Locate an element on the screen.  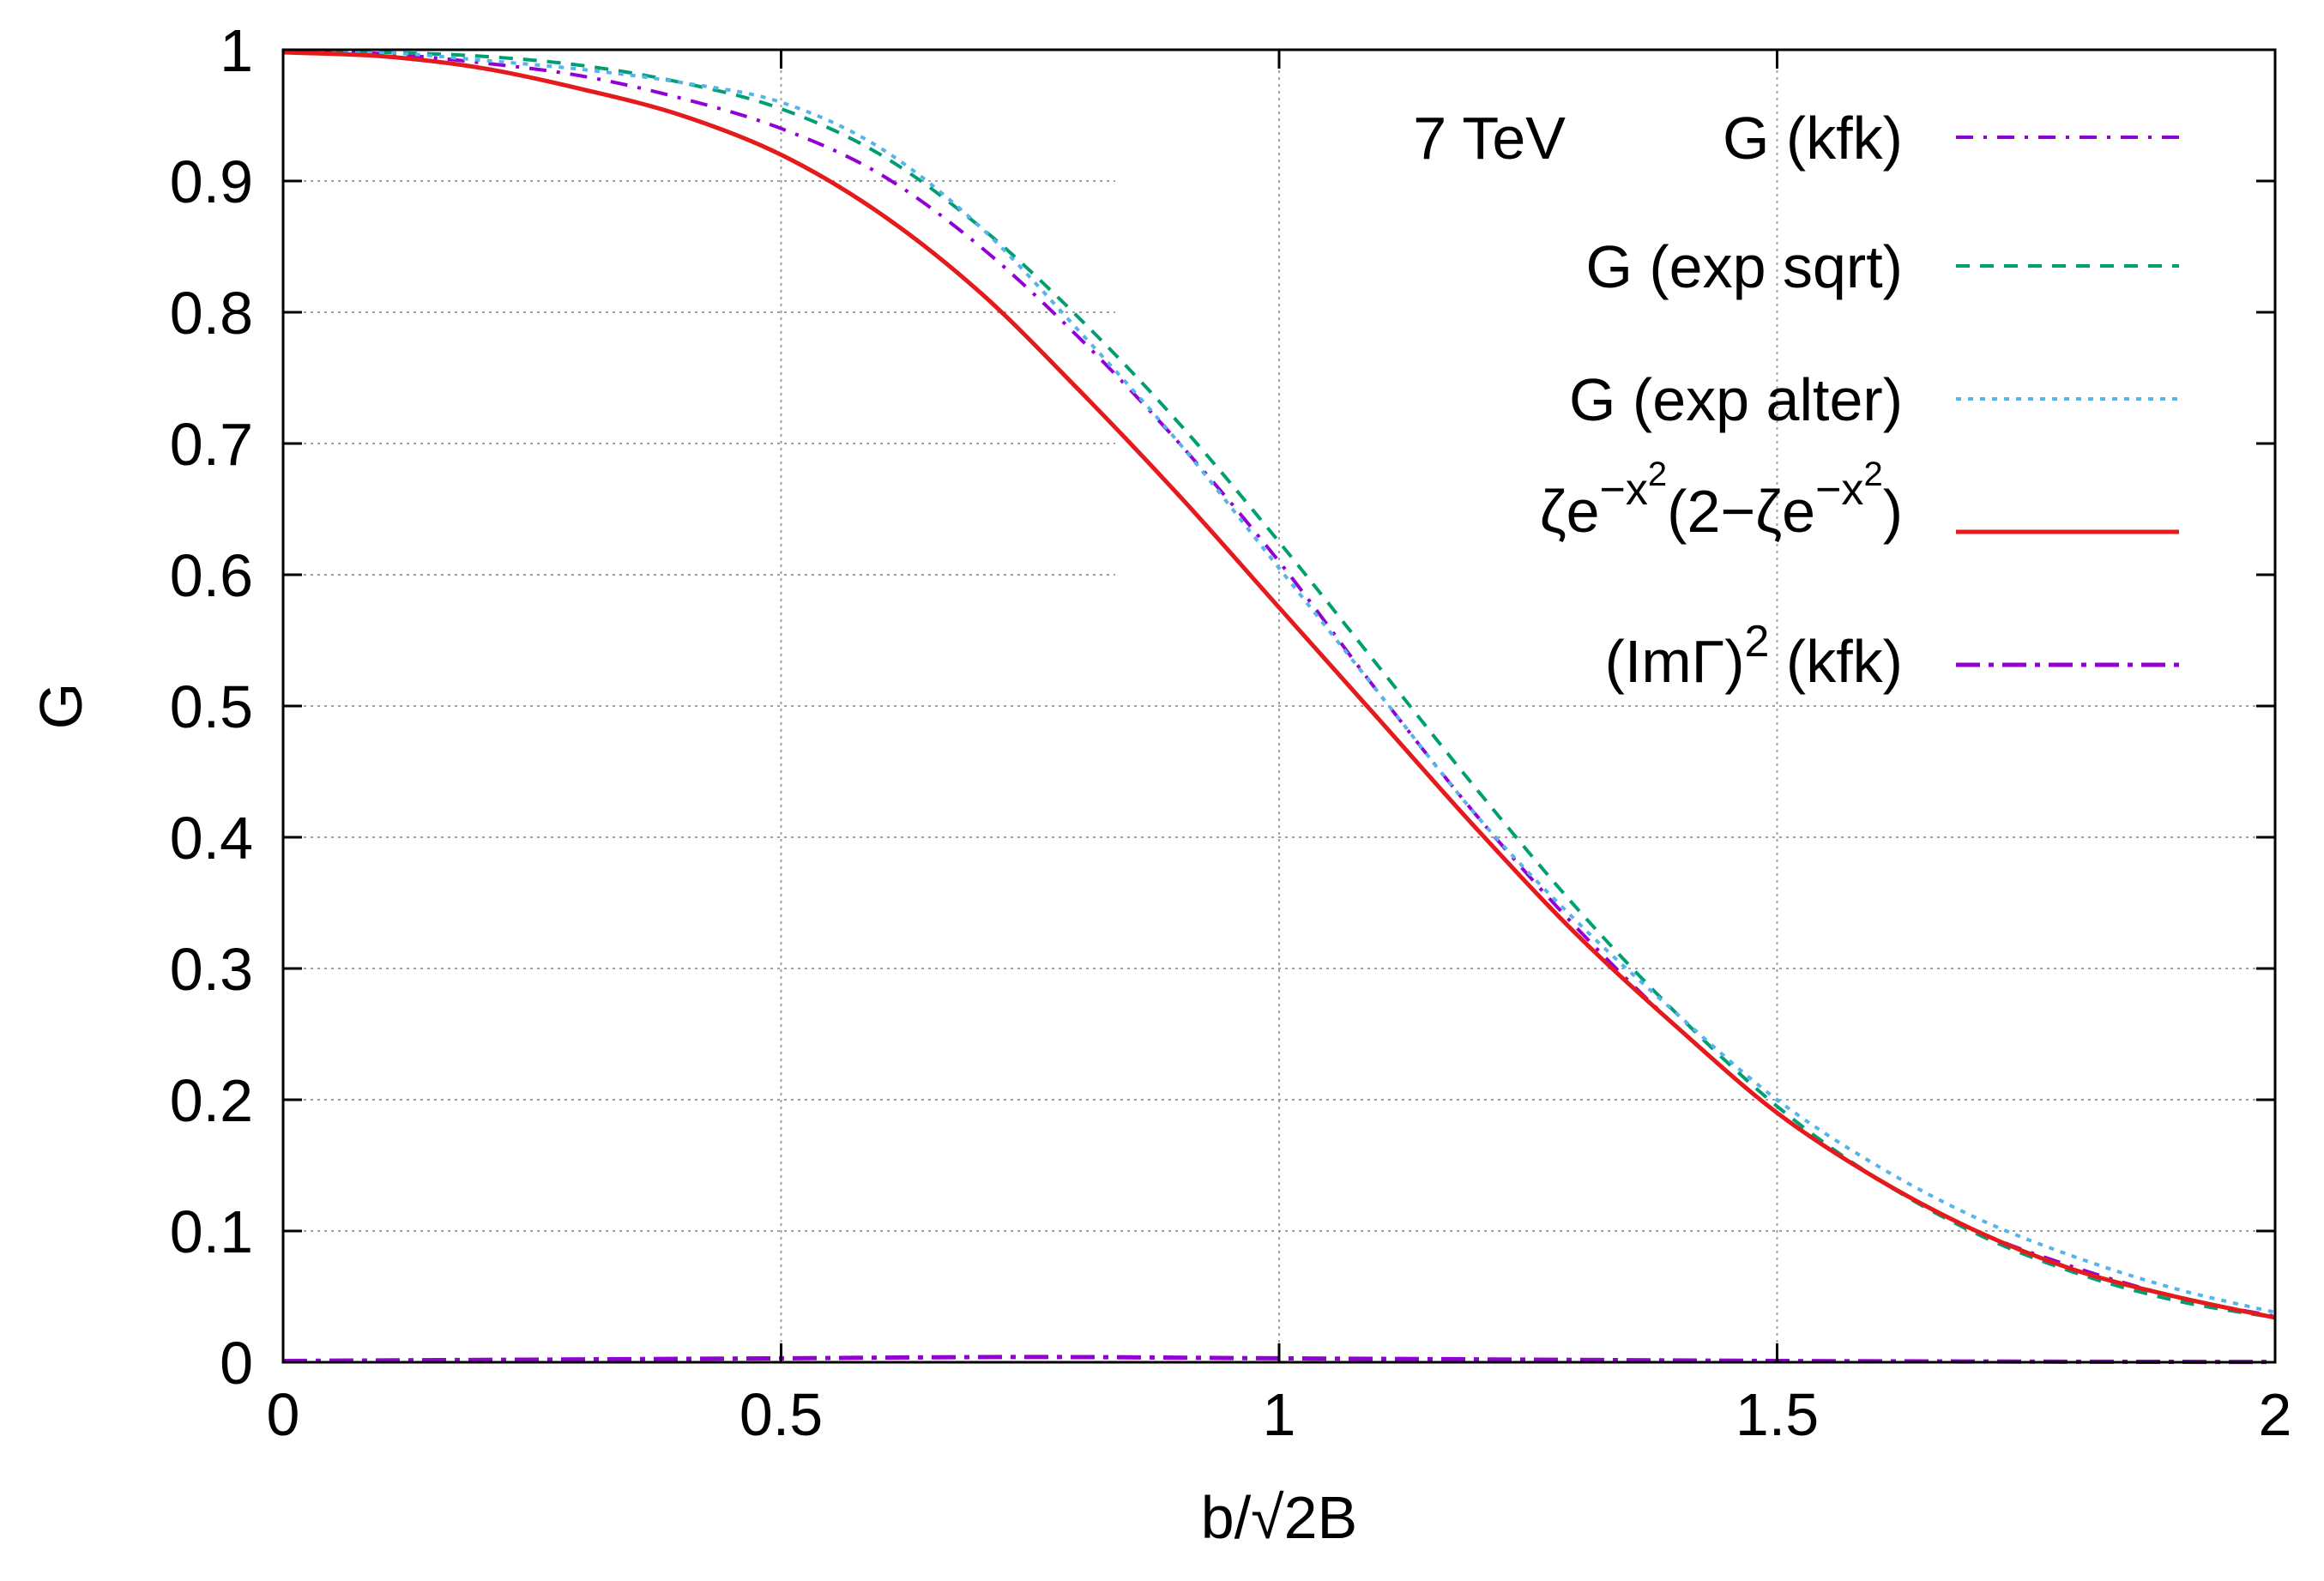
legend-header: 7 TeV is located at coordinates (1490, 138).